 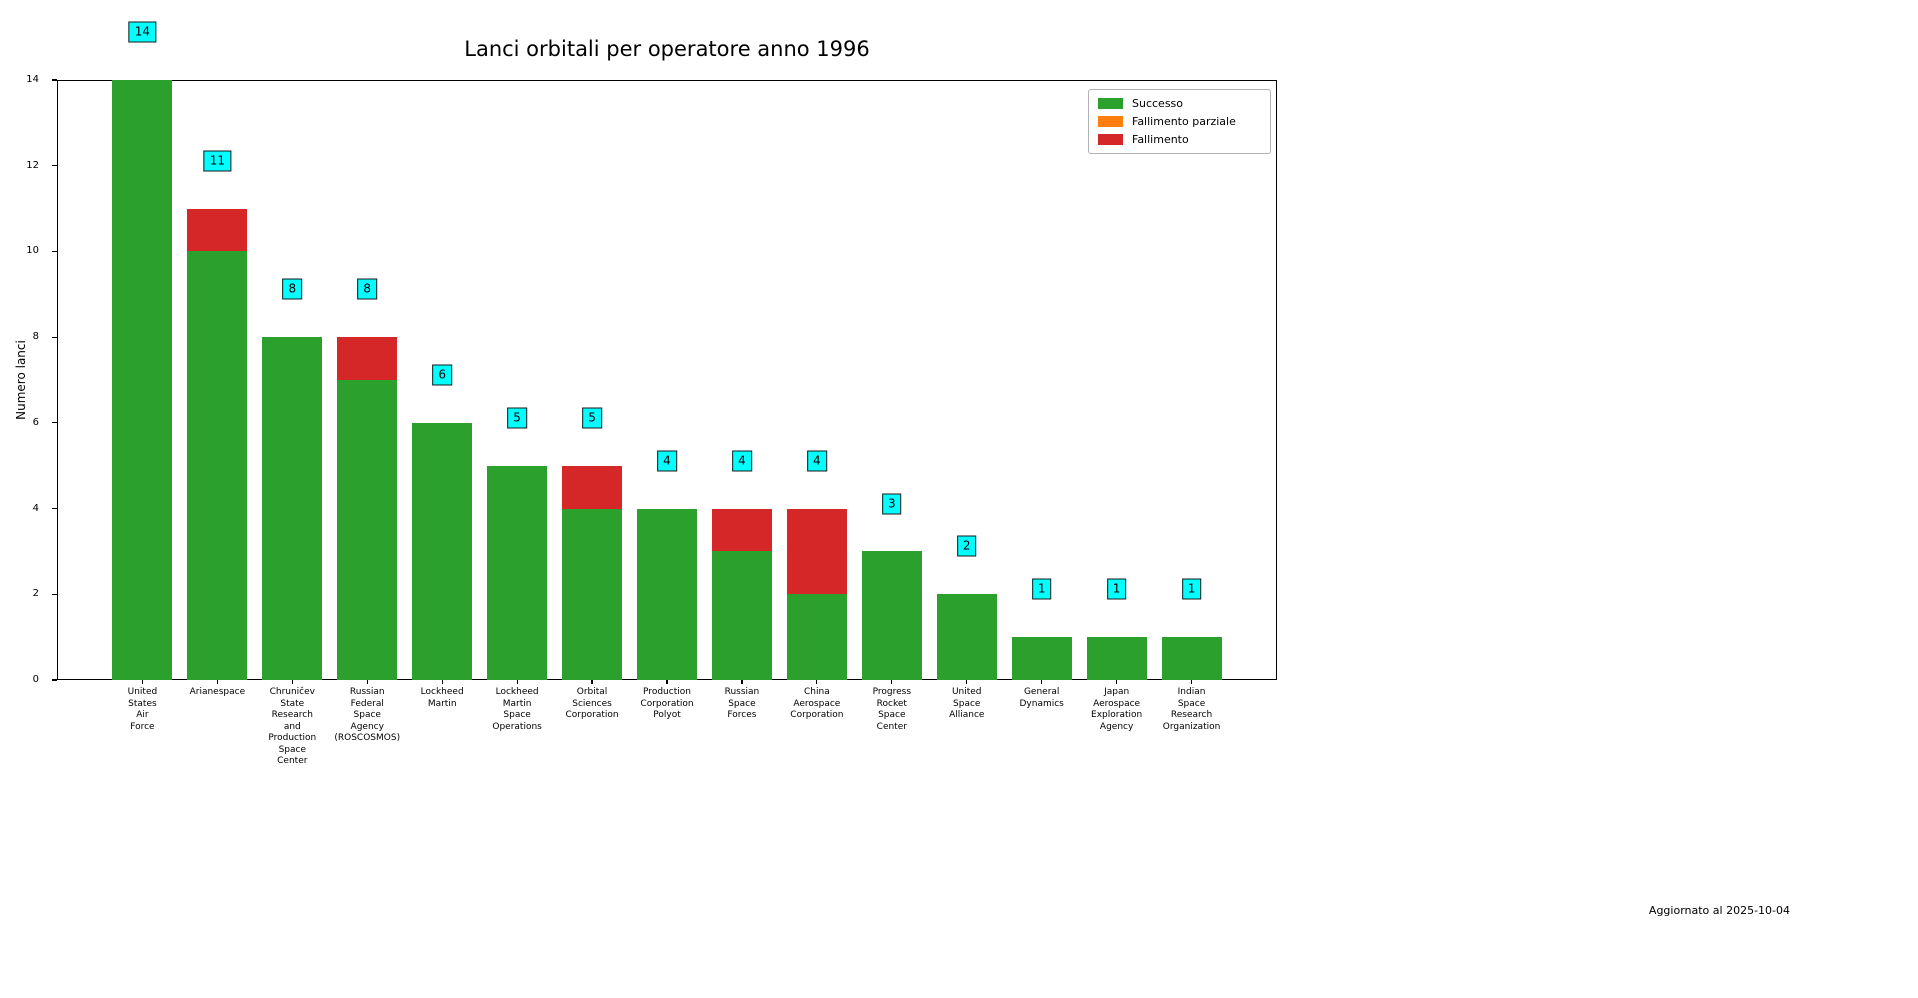 I want to click on legend: Successo Fallimento parziale Fallimento, so click(x=1179, y=121).